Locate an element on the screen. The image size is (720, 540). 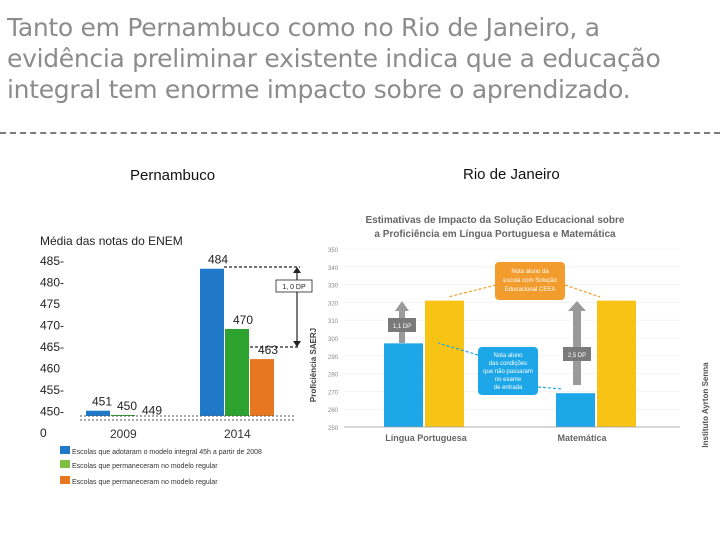
pe-y-tick: 0 is located at coordinates (43, 433).